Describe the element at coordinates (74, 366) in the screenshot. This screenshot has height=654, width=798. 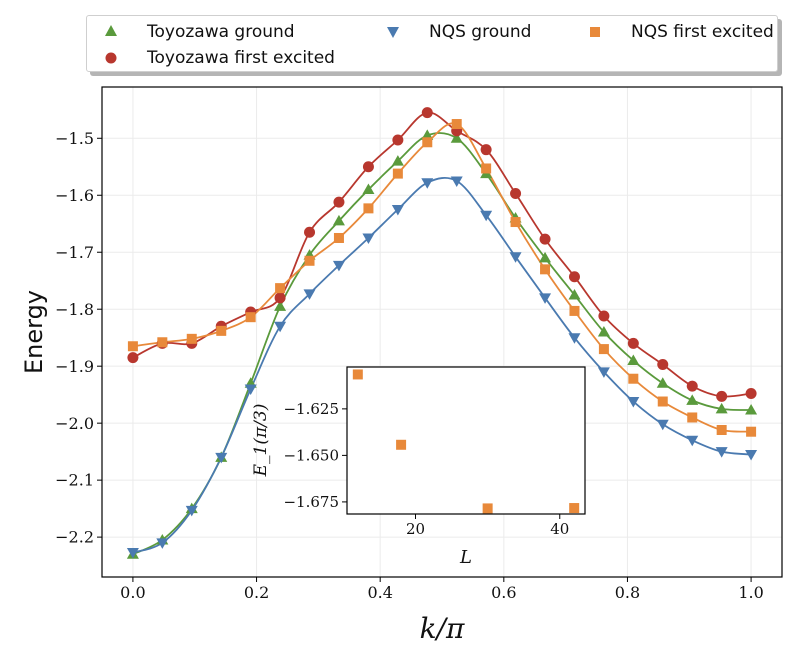
I see `y-tick-label: −1.9` at that location.